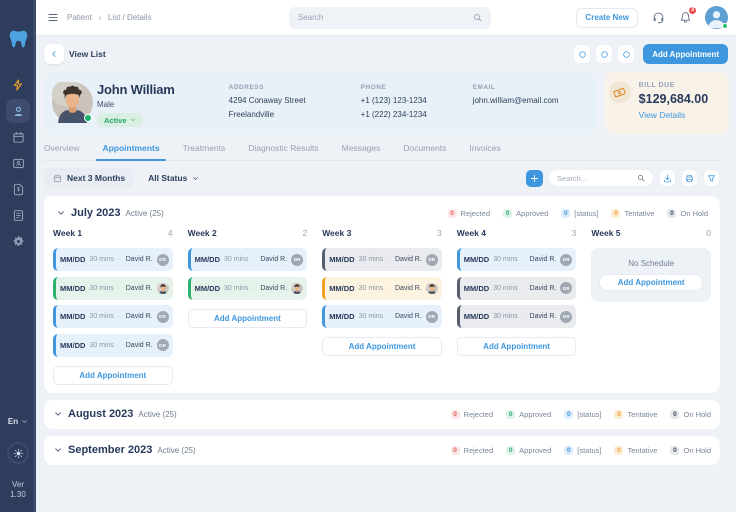 Image resolution: width=736 pixels, height=512 pixels. I want to click on tooth-icon, so click(18, 39).